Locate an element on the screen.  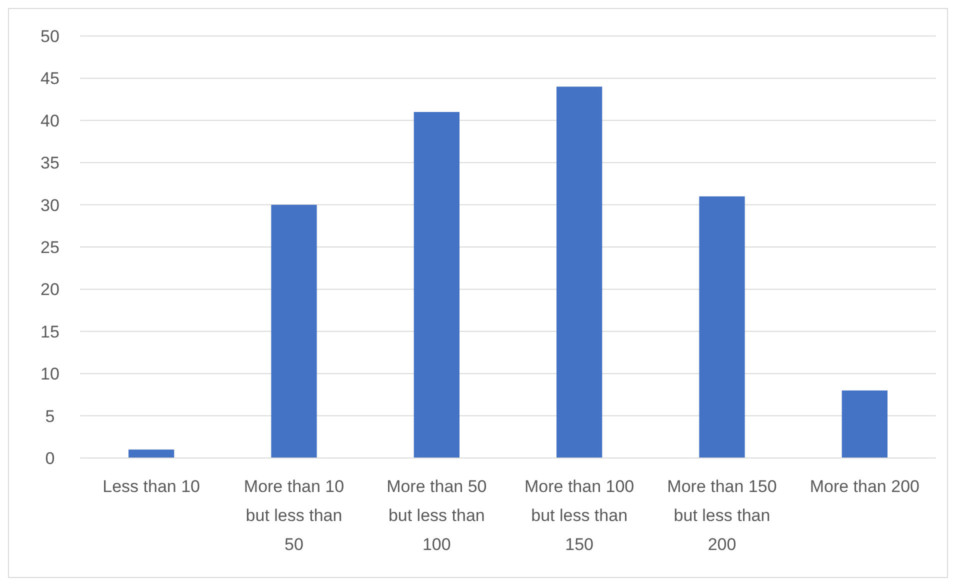
x-tick-label: Less than 10 is located at coordinates (151, 486).